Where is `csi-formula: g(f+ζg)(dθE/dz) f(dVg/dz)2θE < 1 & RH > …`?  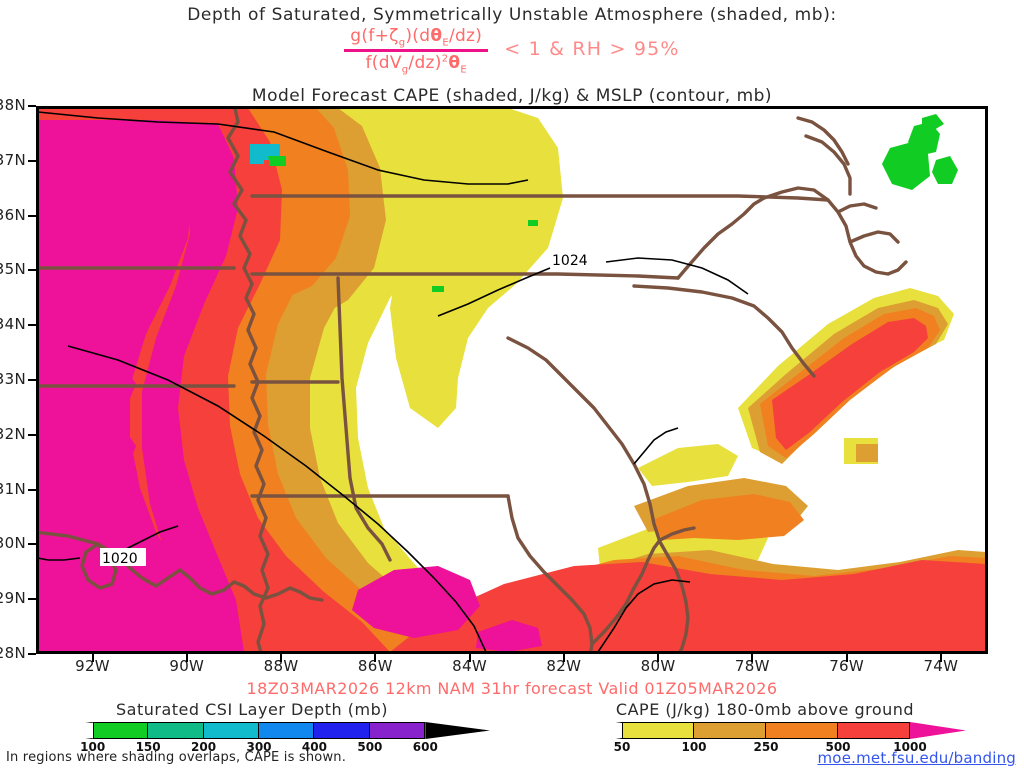 csi-formula: g(f+ζg)(dθE/dz) f(dVg/dz)2θE < 1 & RH > … is located at coordinates (512, 51).